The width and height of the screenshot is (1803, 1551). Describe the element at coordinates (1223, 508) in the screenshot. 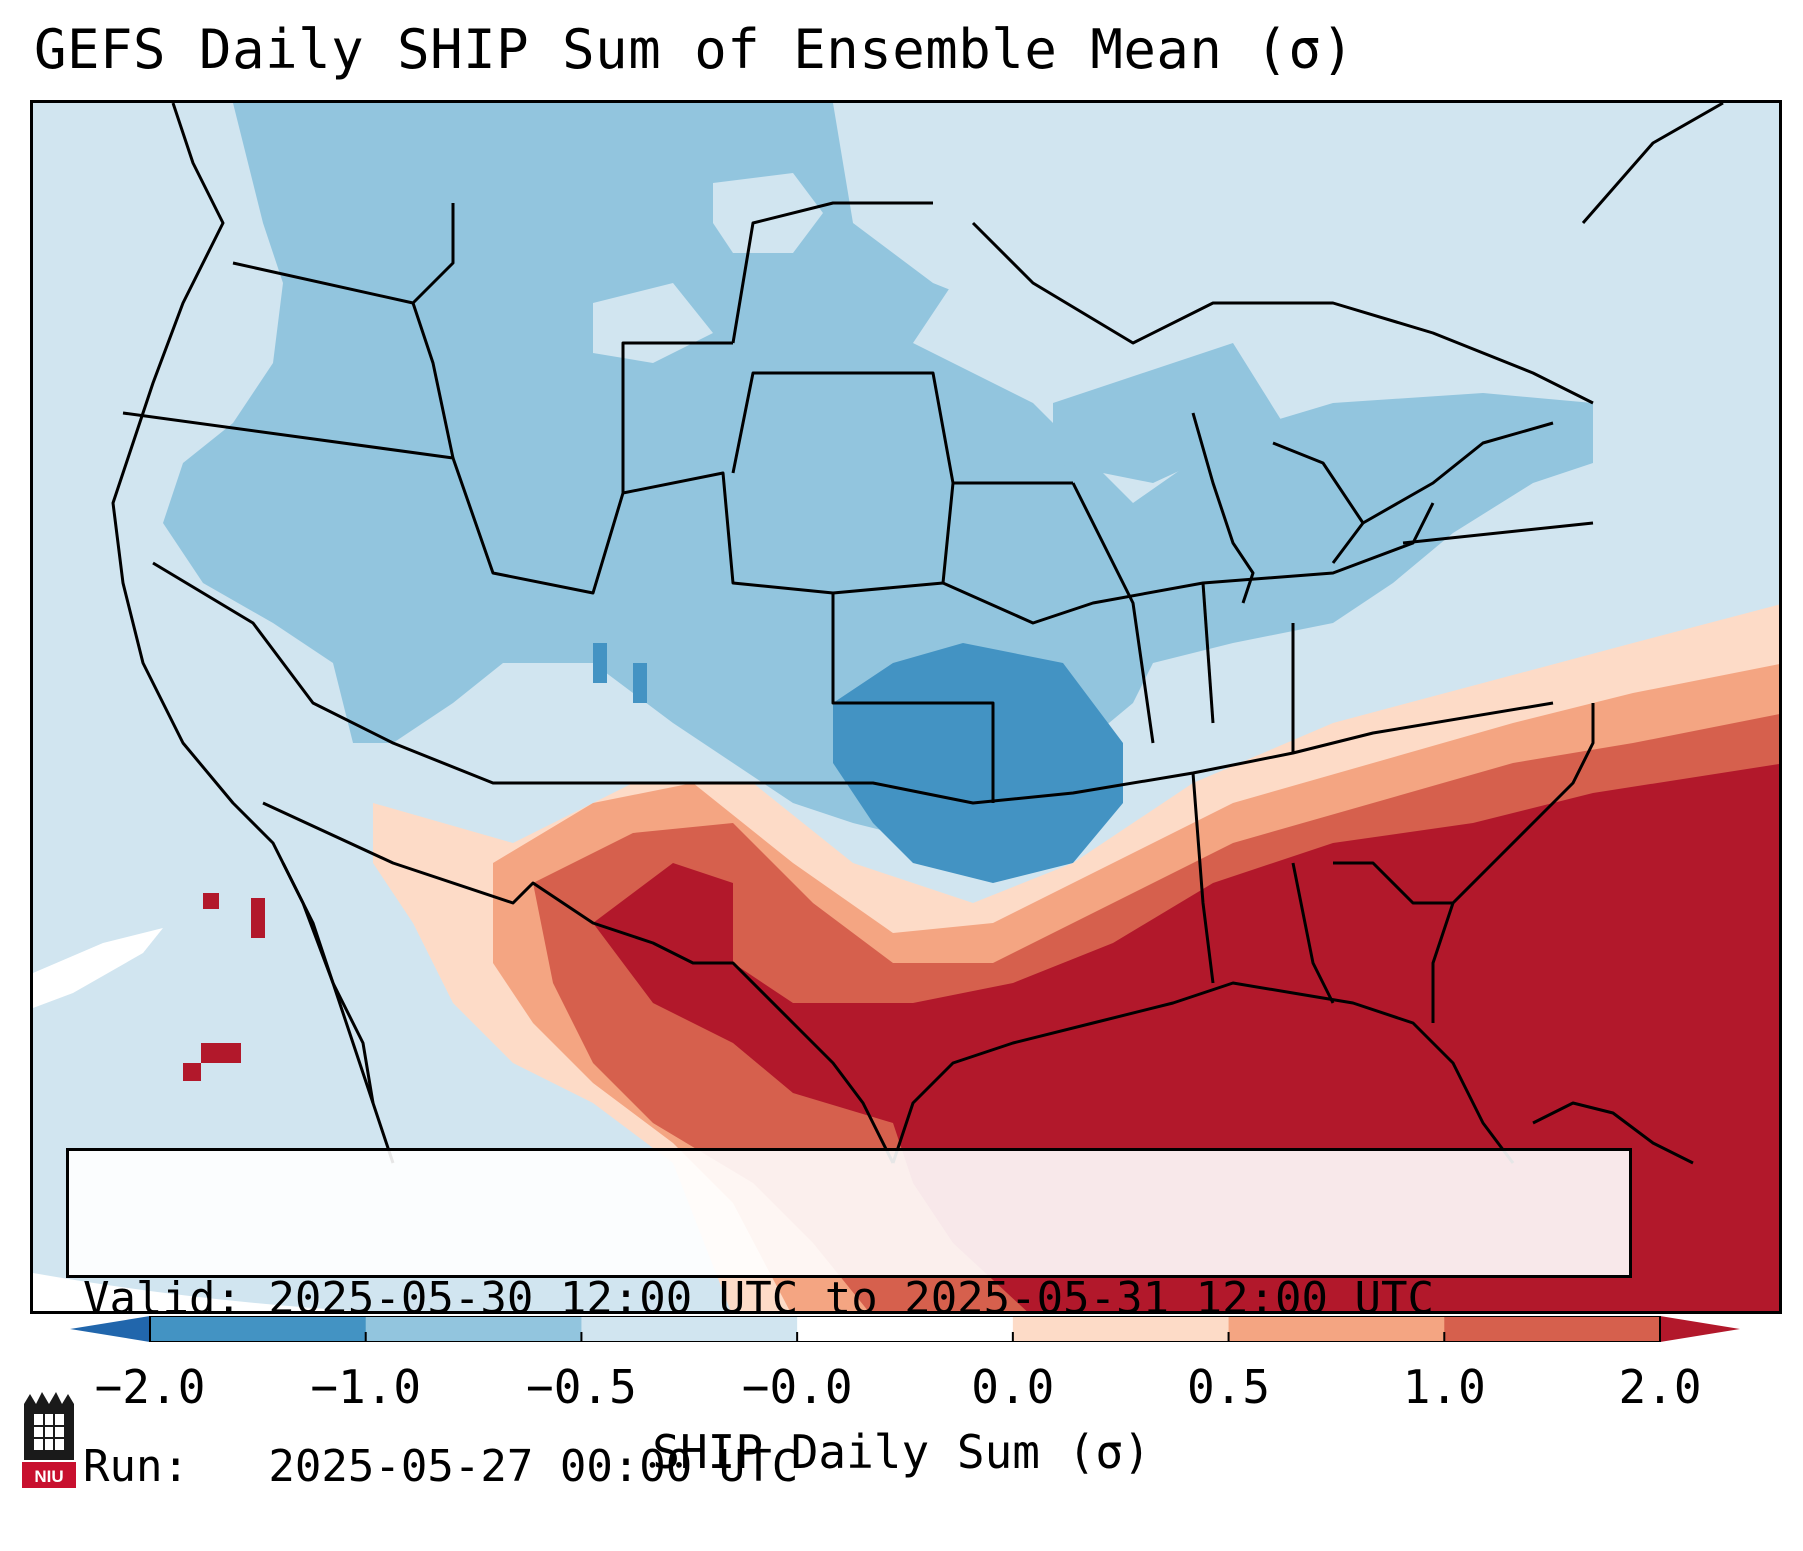

I see `lake-michigan-shore` at that location.